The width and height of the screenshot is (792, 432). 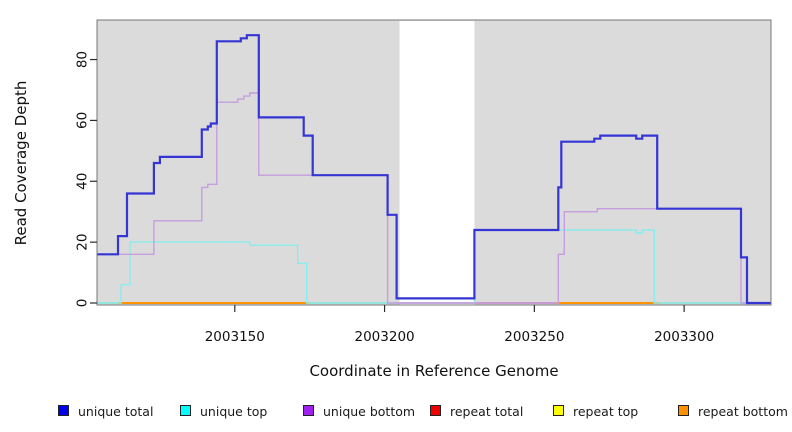 What do you see at coordinates (82, 303) in the screenshot?
I see `y-tick-label-0: 0` at bounding box center [82, 303].